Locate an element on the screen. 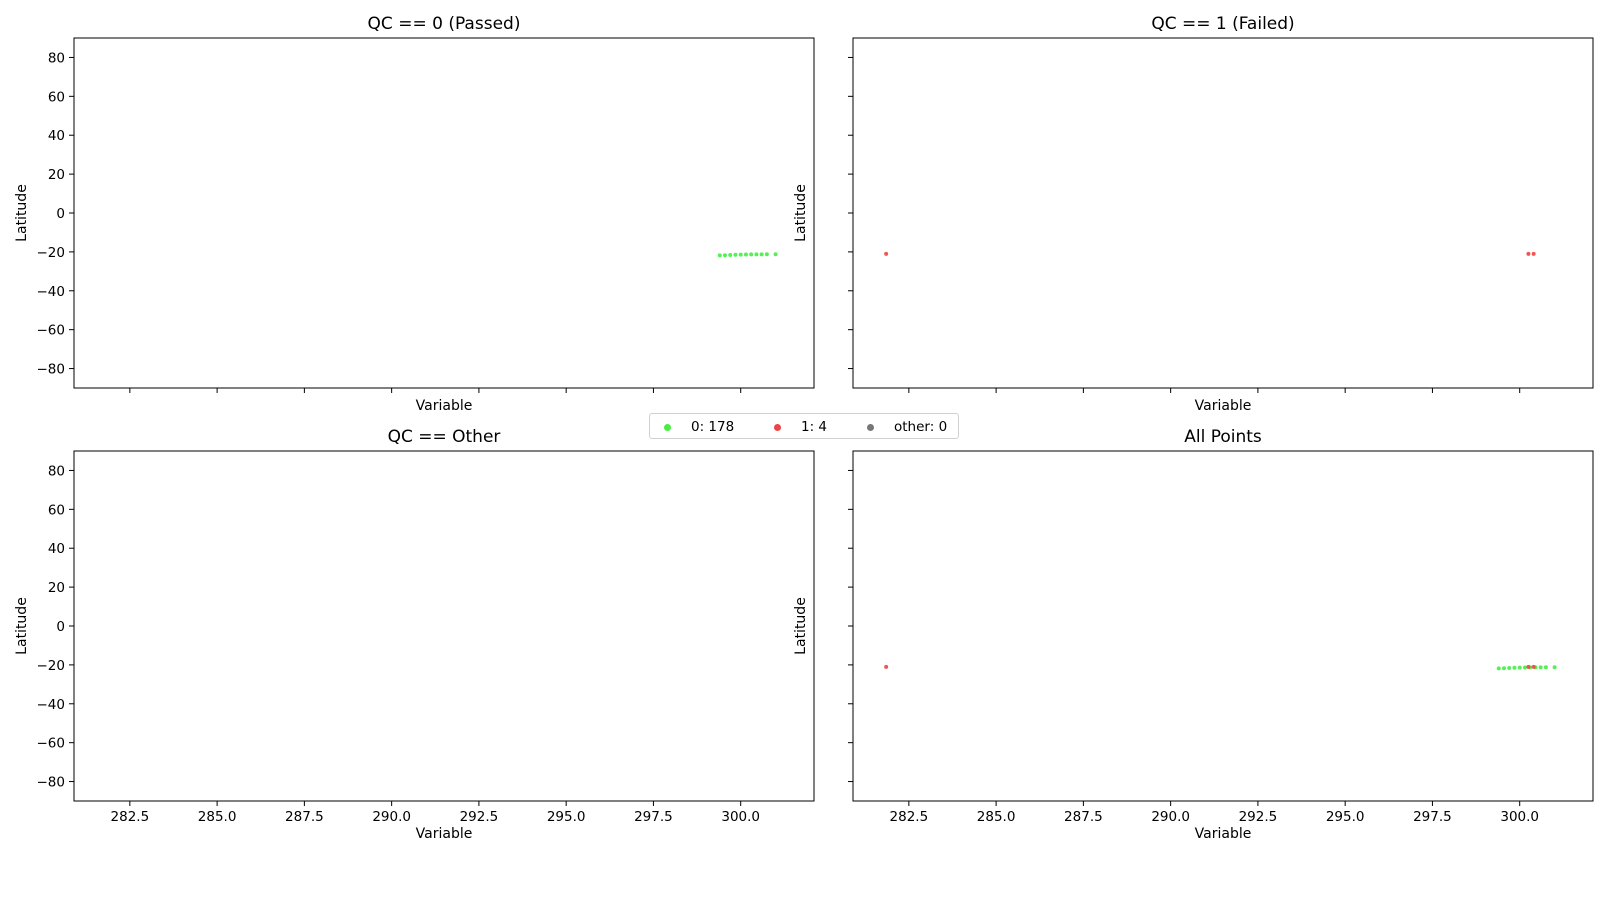  y-axis-label-qc-other: Latitude is located at coordinates (22, 626).